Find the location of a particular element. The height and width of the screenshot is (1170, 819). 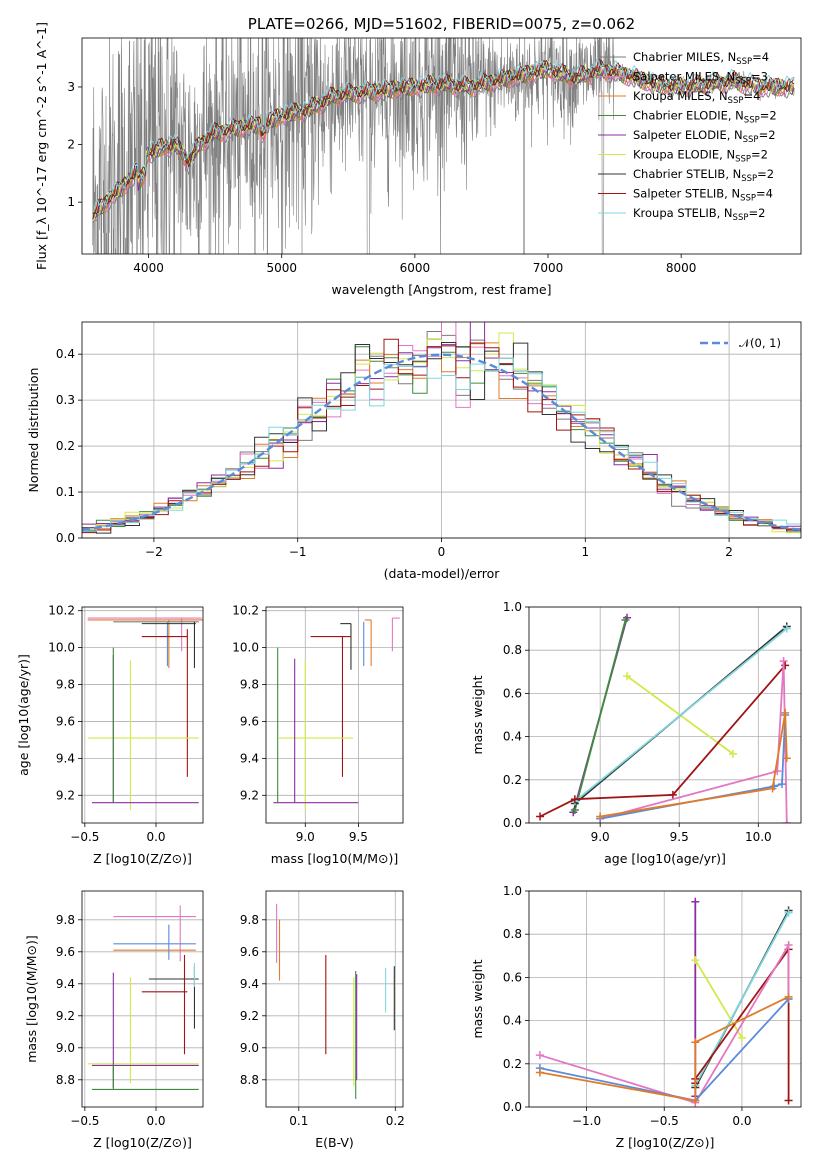

legend-label-7: Chabrier STELIB, NSSP=2 is located at coordinates (703, 175).